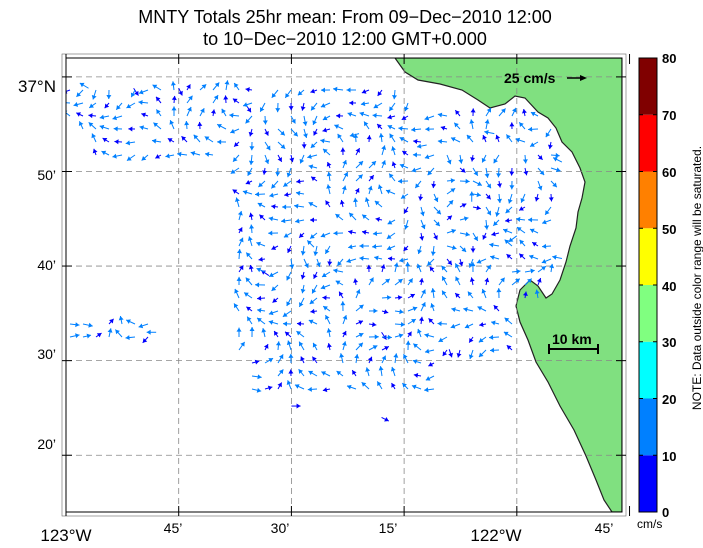  Describe the element at coordinates (46, 444) in the screenshot. I see `lat-label-20: 20’` at that location.